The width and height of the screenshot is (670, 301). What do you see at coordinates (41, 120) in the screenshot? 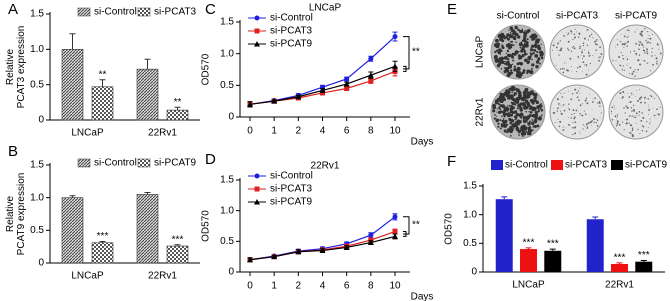
I see `y-tick-label: 0` at bounding box center [41, 120].